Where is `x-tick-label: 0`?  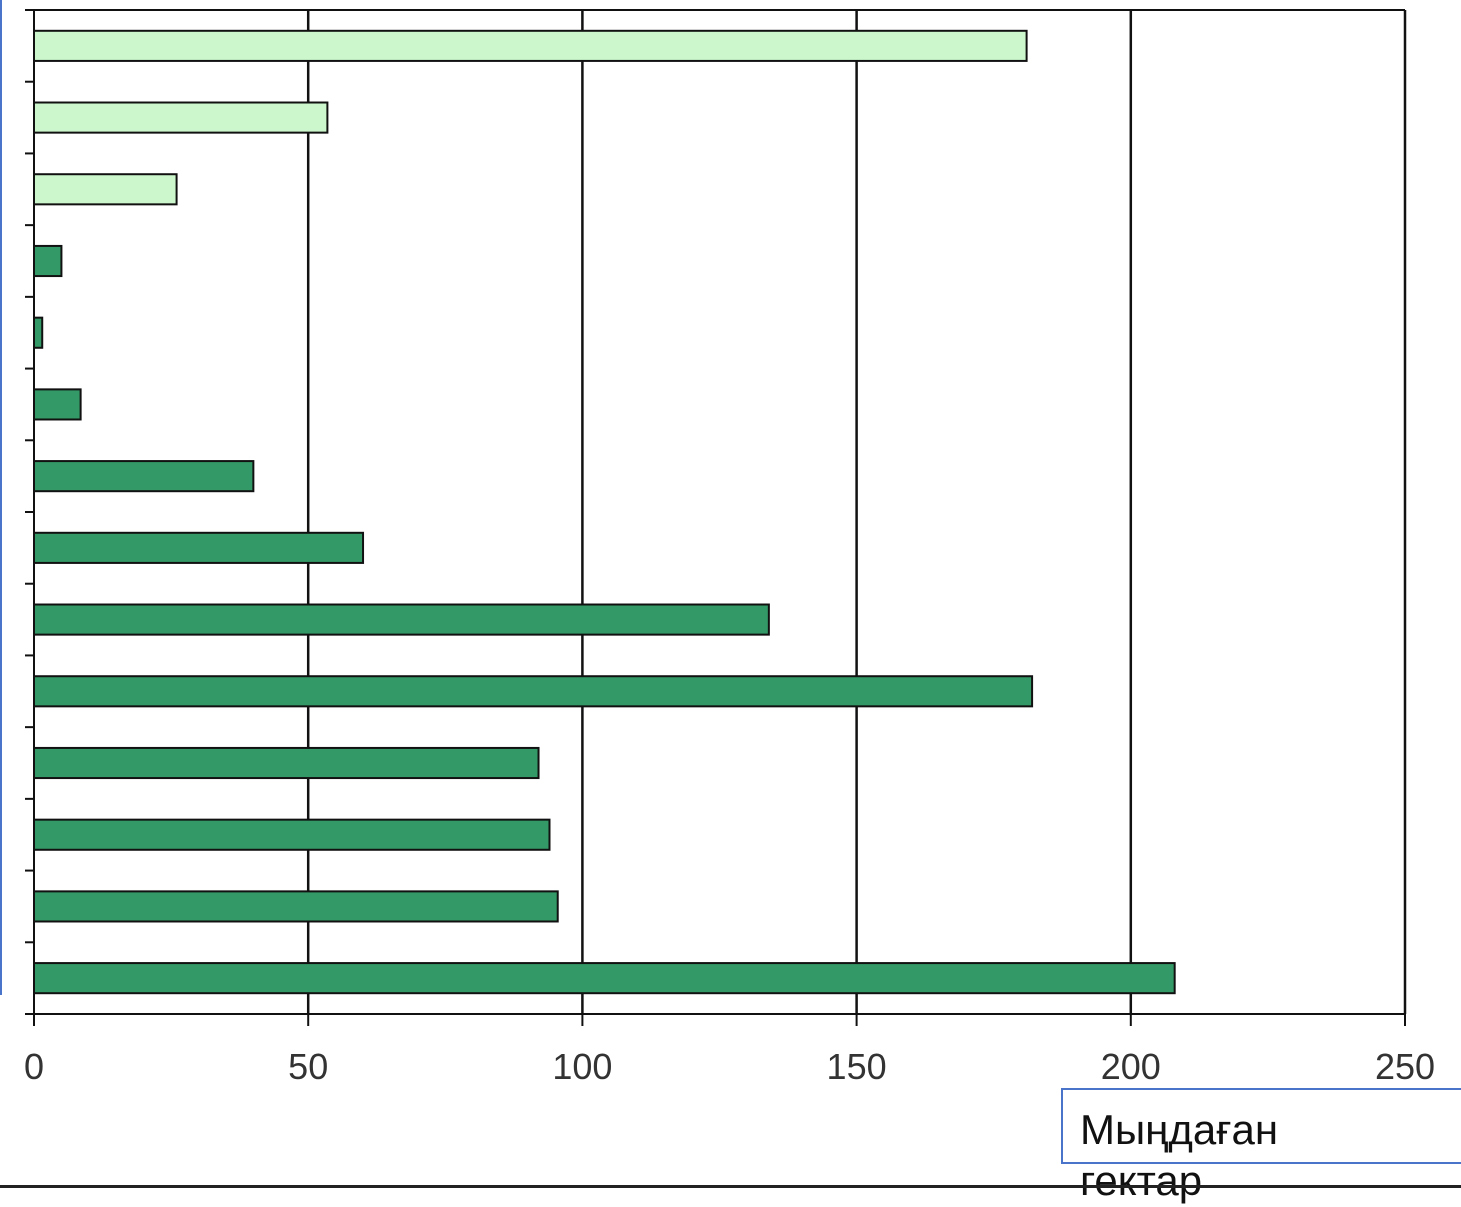
x-tick-label: 0 is located at coordinates (34, 1066).